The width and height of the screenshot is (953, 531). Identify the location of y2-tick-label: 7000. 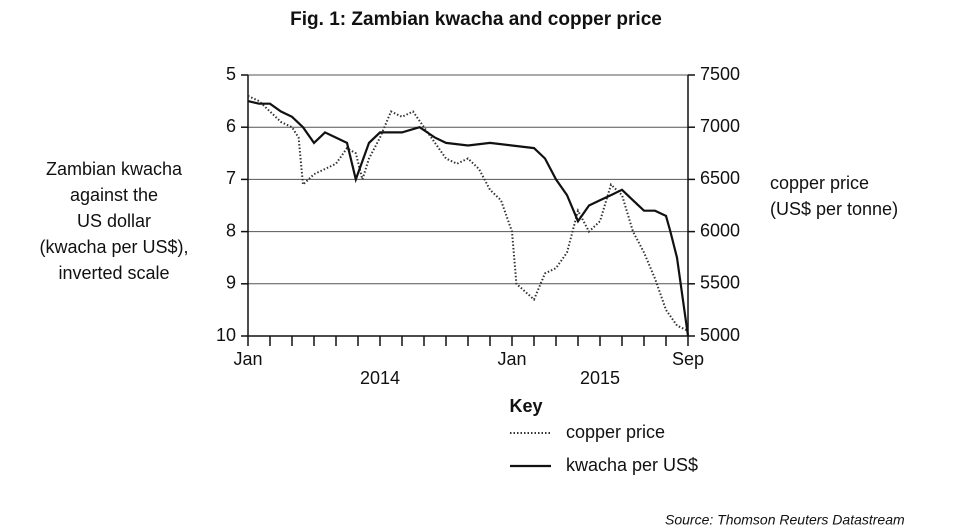
(720, 126).